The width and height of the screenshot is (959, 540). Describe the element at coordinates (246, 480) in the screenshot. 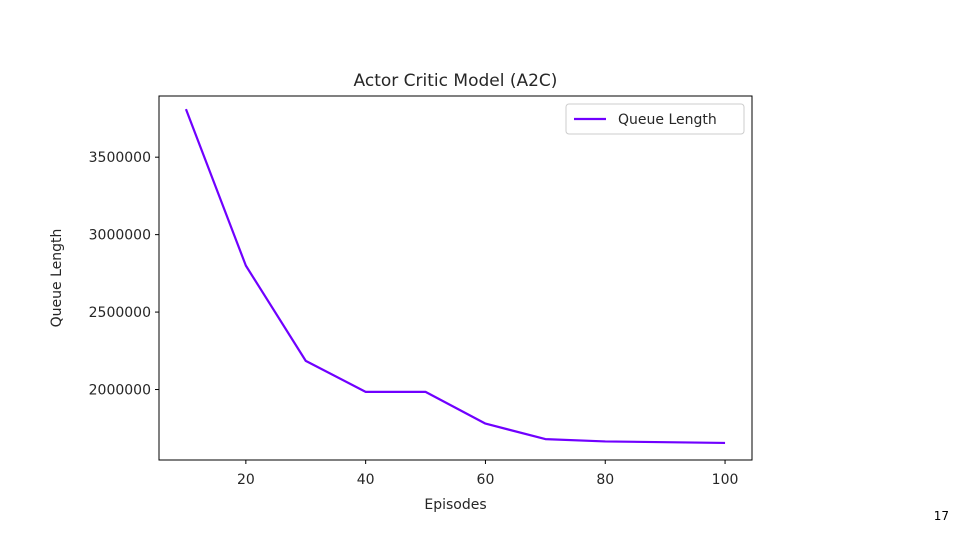

I see `x-tick-label: 20` at that location.